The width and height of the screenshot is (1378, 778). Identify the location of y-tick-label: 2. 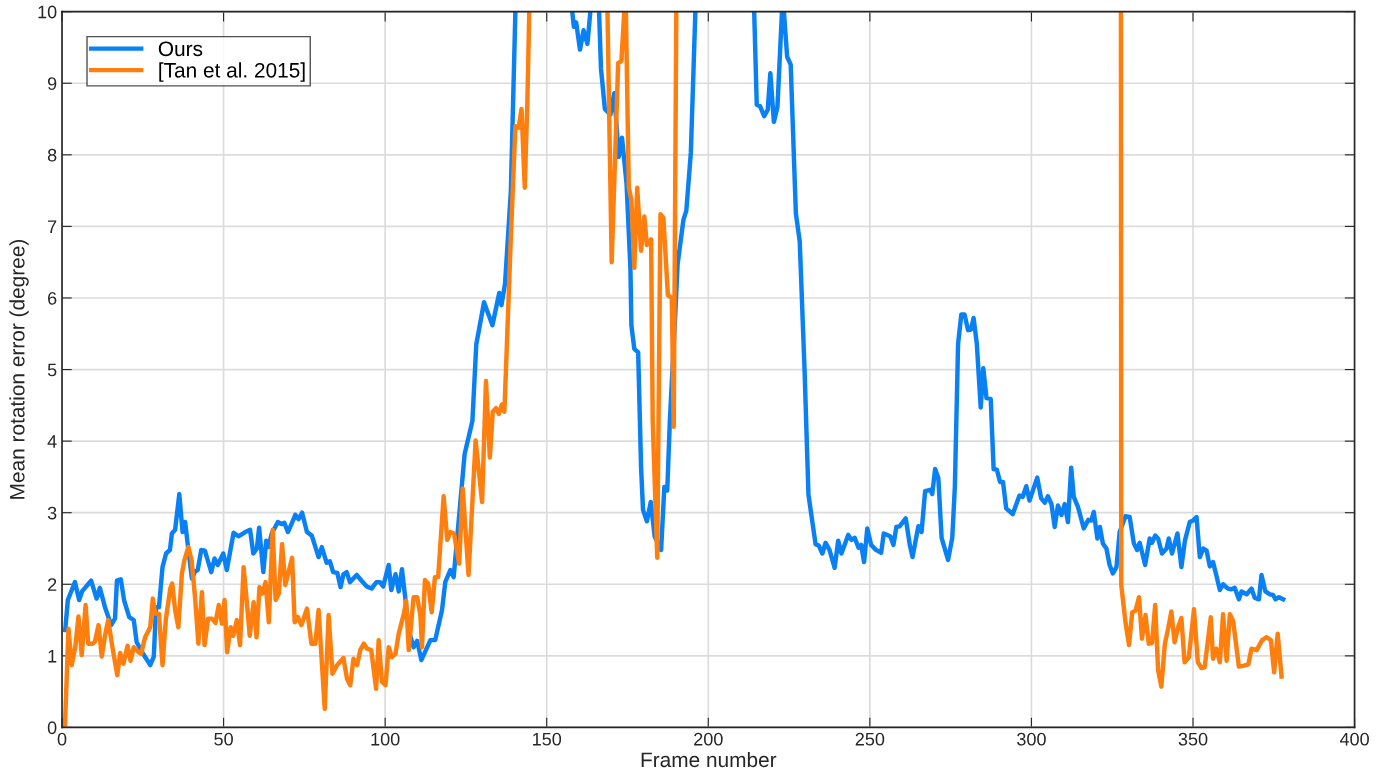
(52, 584).